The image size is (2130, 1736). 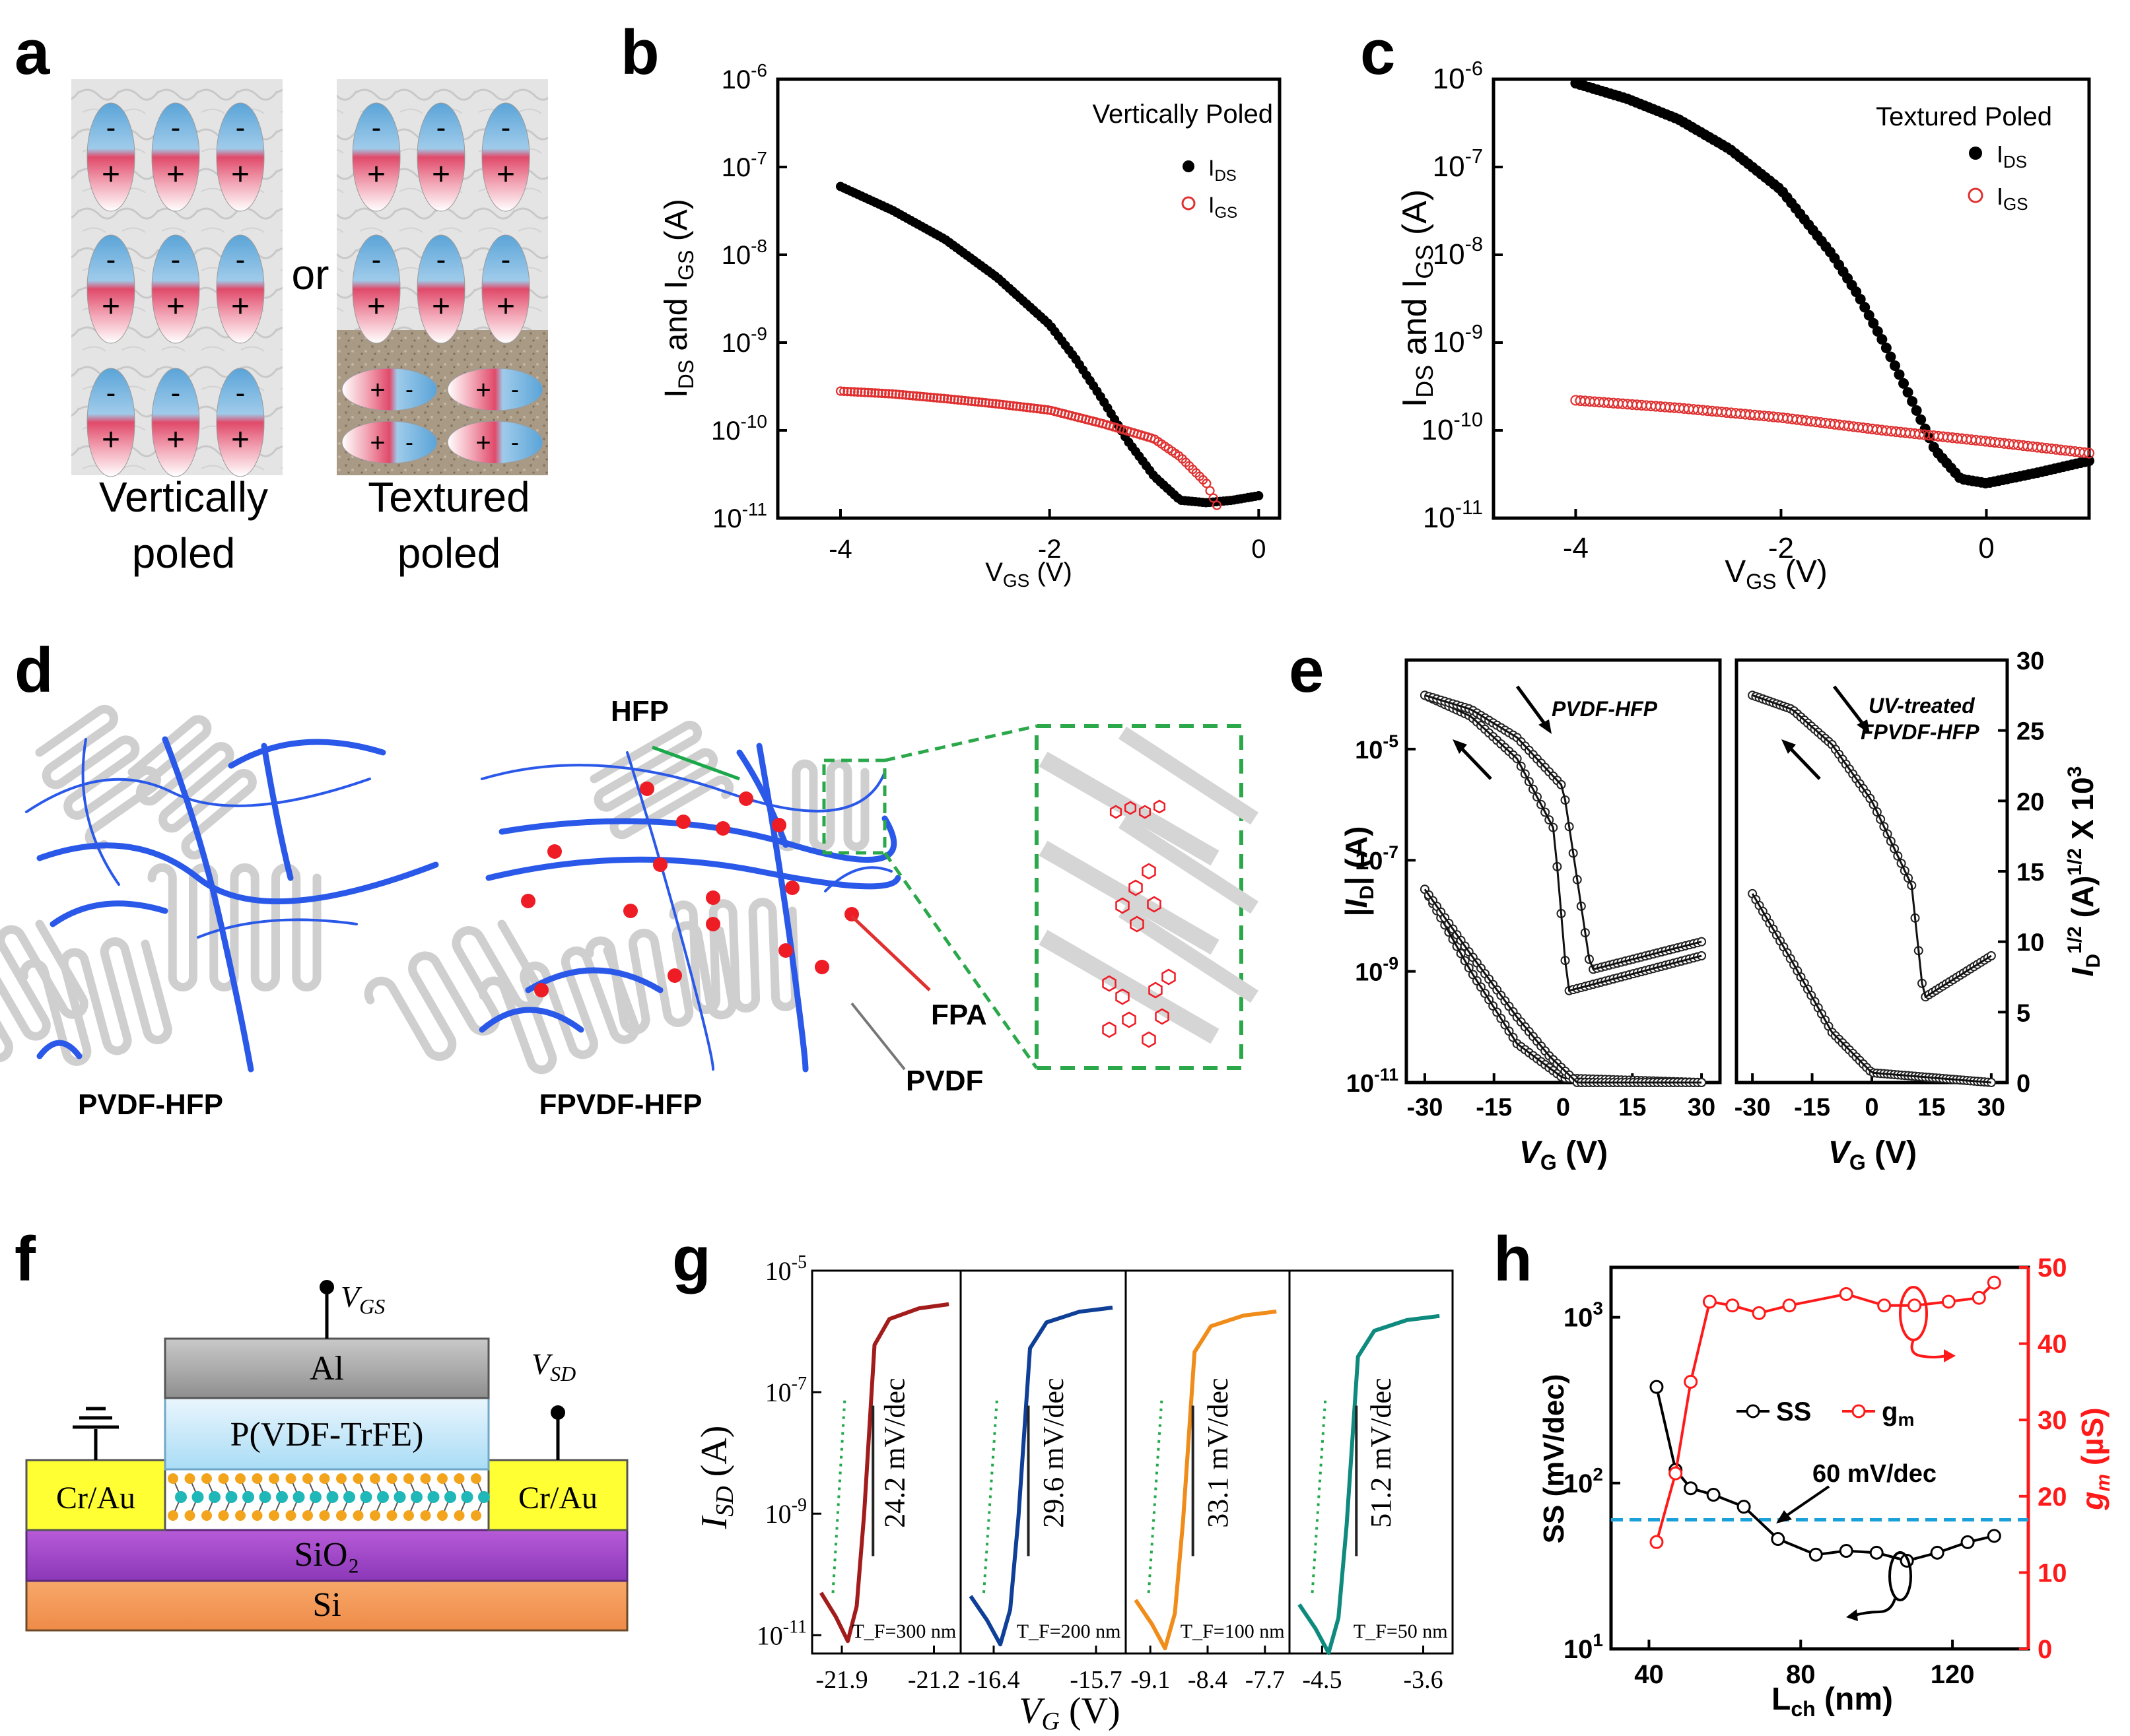 I want to click on dipole-plus-t3: +, so click(x=376, y=306).